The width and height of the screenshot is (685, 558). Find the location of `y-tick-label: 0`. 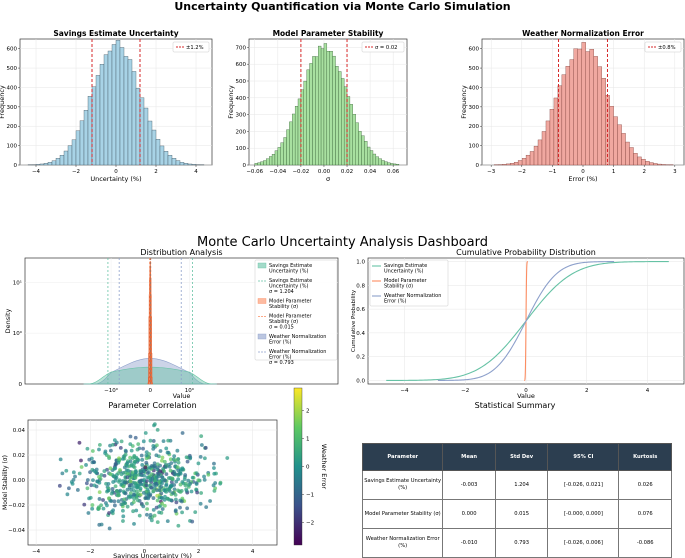

y-tick-label: 0 is located at coordinates (21, 385).